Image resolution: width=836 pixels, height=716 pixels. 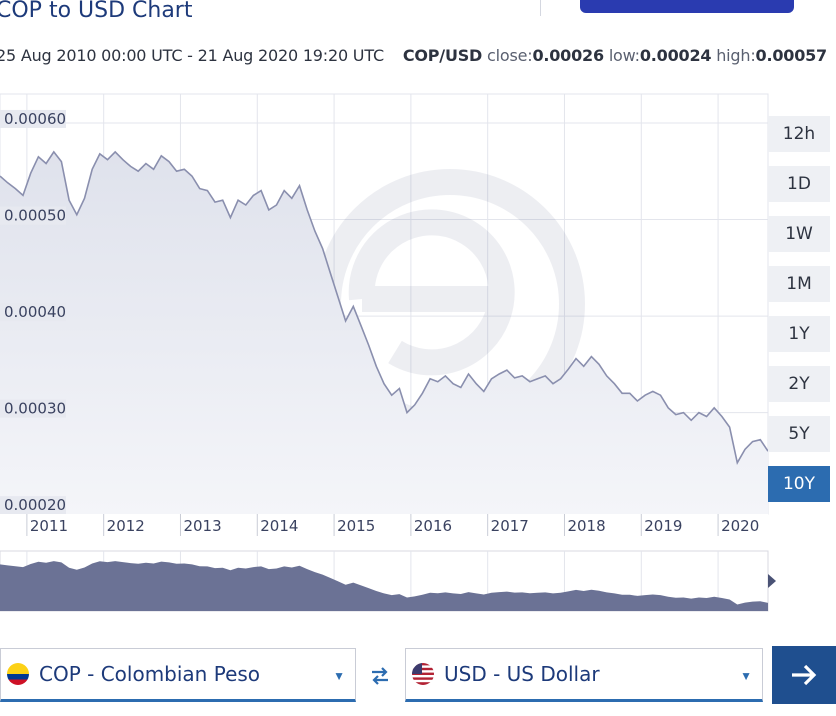 I want to click on period-1d: 1D, so click(x=799, y=184).